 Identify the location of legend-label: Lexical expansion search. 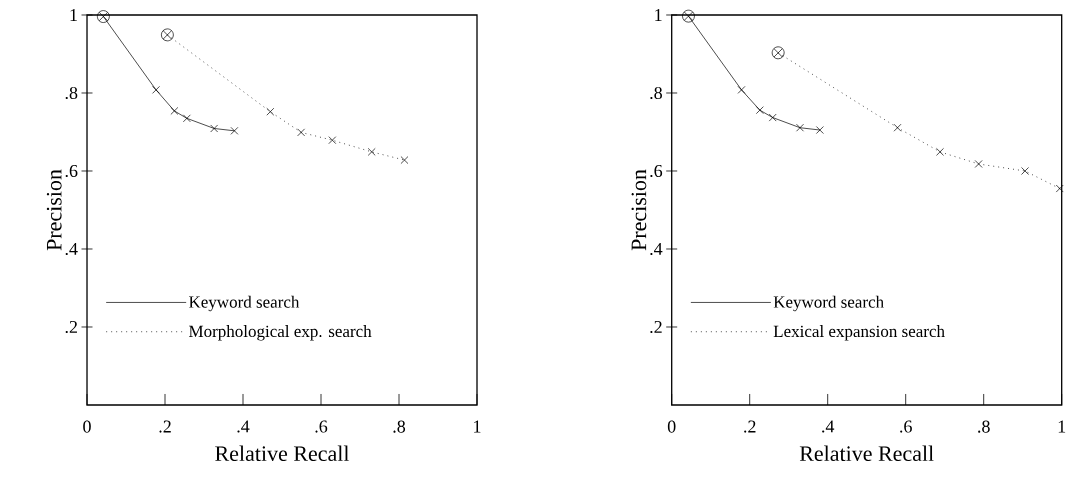
(859, 333).